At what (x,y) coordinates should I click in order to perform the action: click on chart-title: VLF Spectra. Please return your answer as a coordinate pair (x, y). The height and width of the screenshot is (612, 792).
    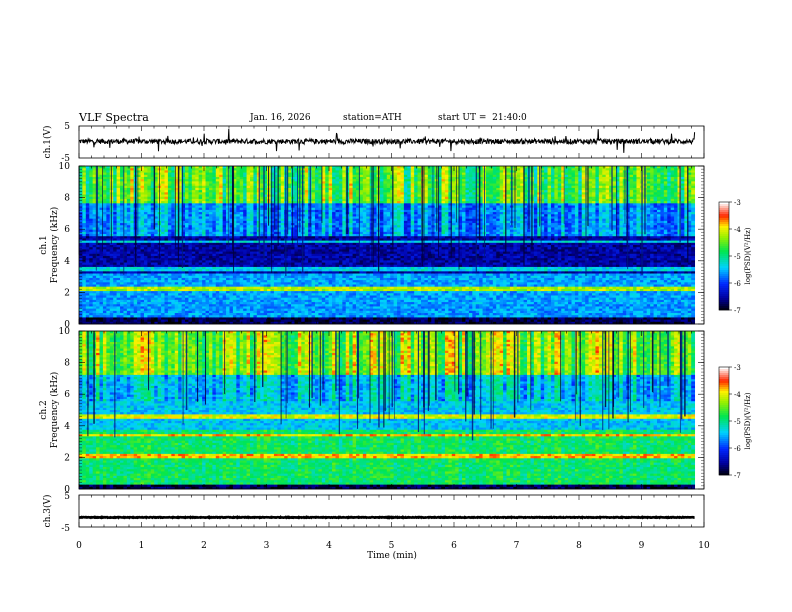
    Looking at the image, I should click on (114, 117).